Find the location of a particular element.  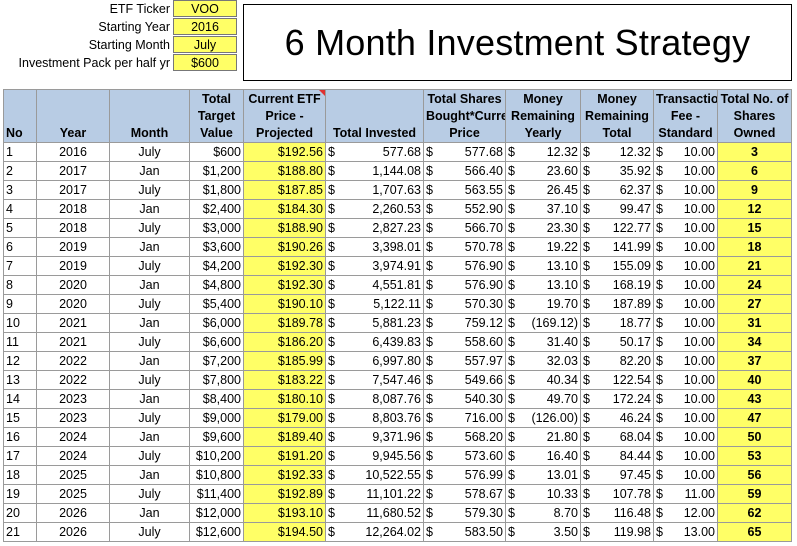

cell-money-remaining-total: $99.47 is located at coordinates (617, 209).